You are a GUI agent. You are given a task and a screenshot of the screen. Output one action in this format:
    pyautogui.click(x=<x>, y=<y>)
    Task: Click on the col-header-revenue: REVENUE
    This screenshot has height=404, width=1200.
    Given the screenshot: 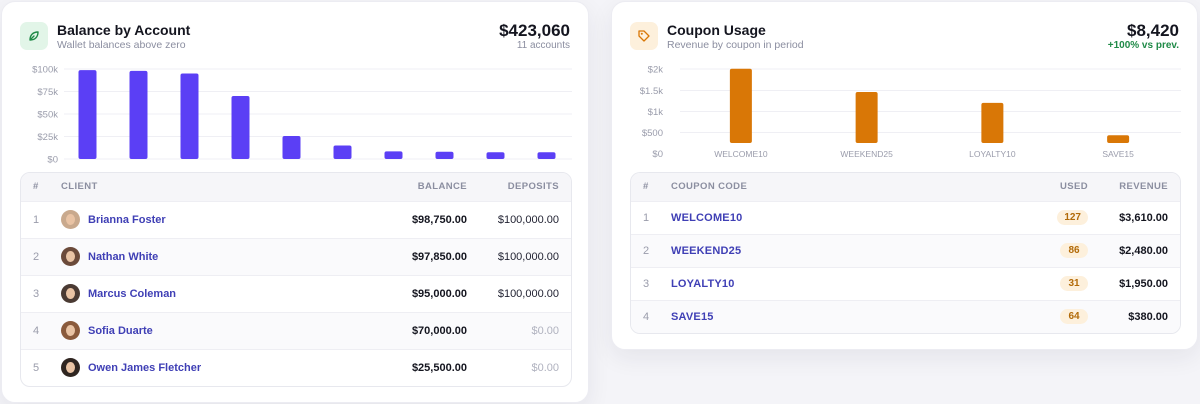 What is the action you would take?
    pyautogui.click(x=1143, y=187)
    